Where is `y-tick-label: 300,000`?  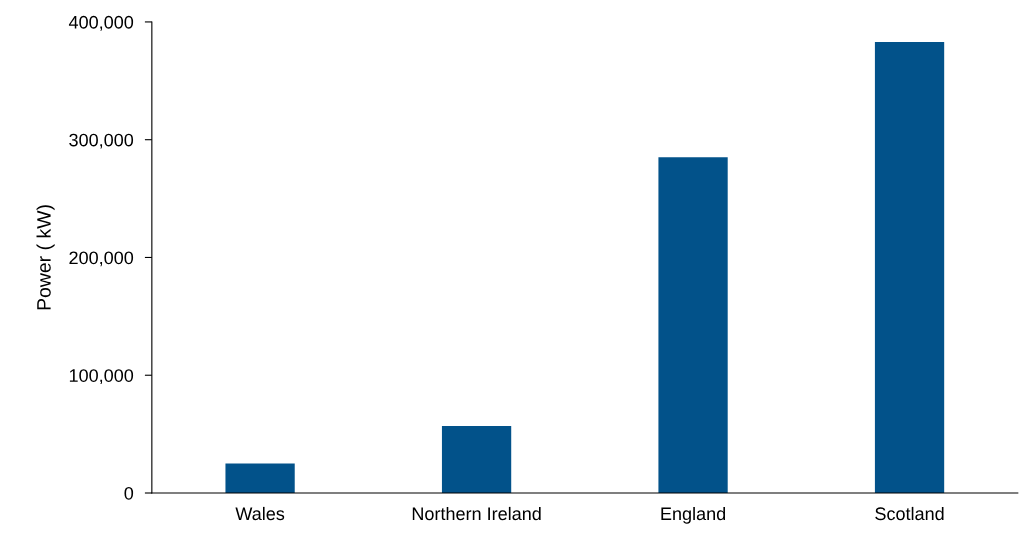 y-tick-label: 300,000 is located at coordinates (101, 141).